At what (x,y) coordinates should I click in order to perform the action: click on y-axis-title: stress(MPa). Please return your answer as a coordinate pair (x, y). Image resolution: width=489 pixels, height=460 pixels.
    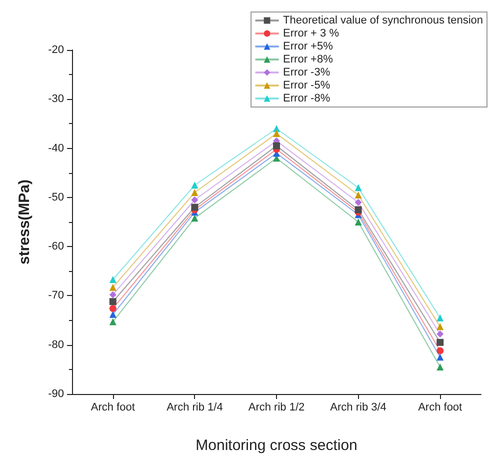
    Looking at the image, I should click on (24, 222).